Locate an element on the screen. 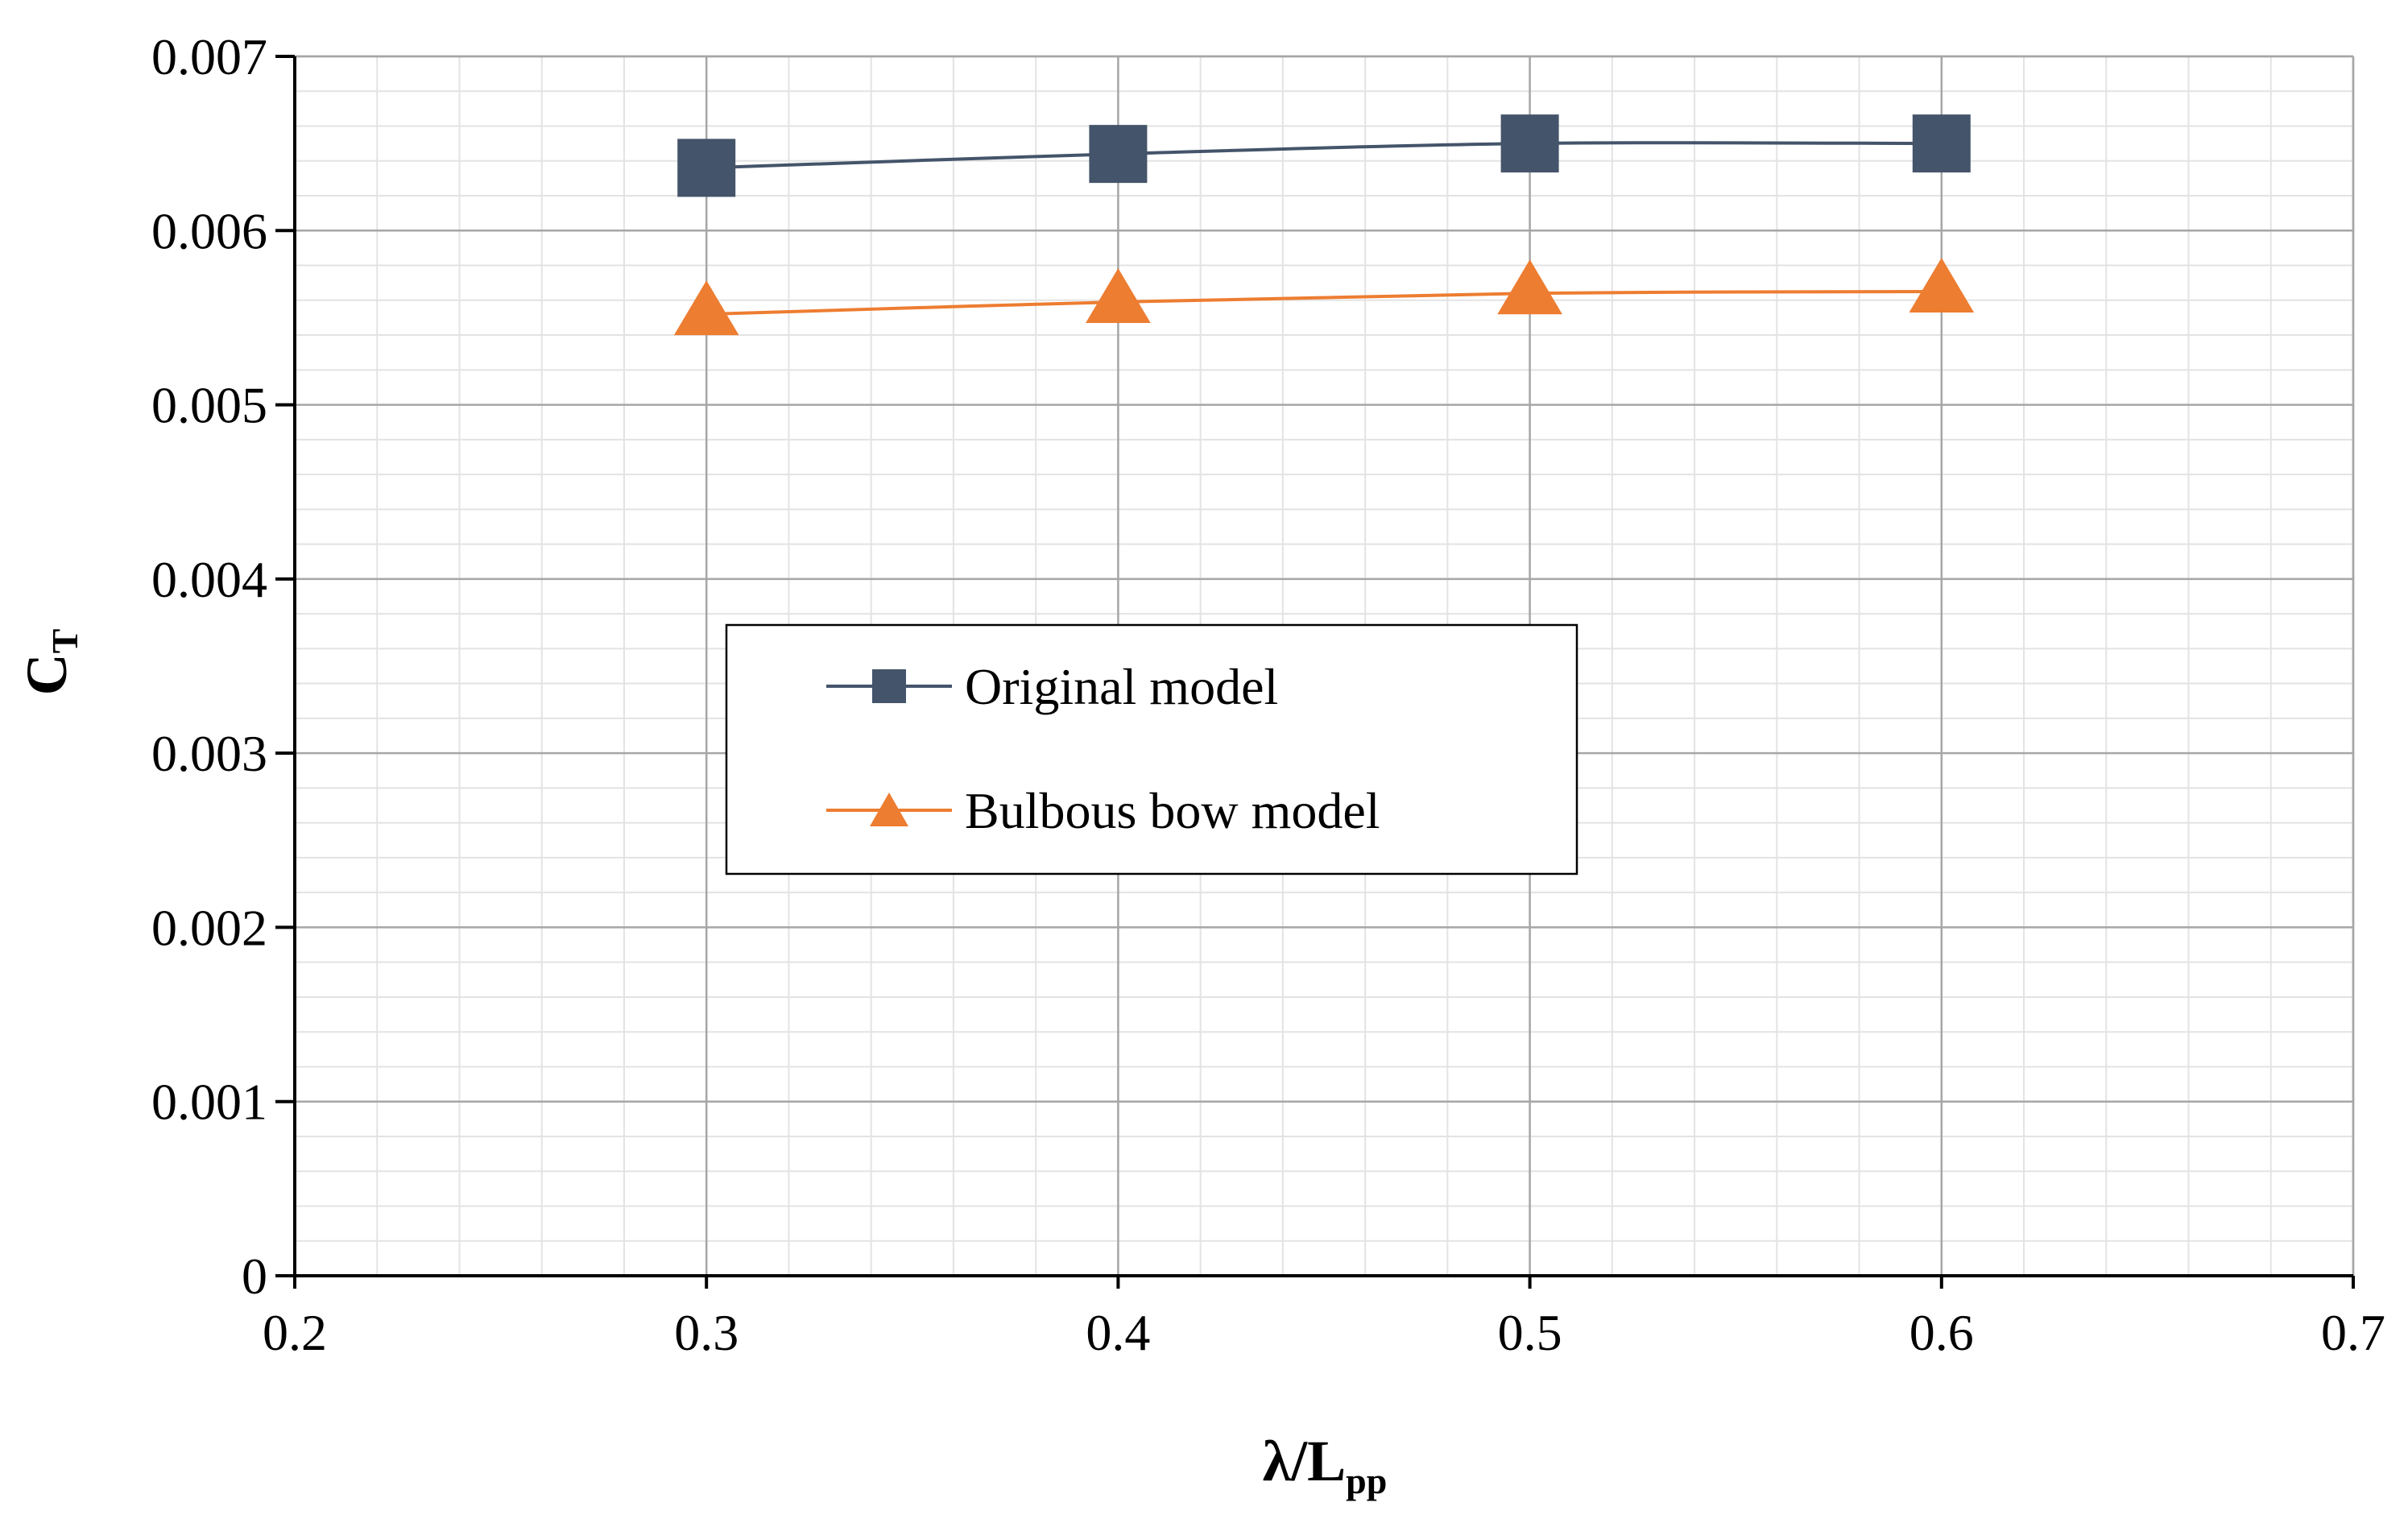  legend-marker-triangle is located at coordinates (889, 809).